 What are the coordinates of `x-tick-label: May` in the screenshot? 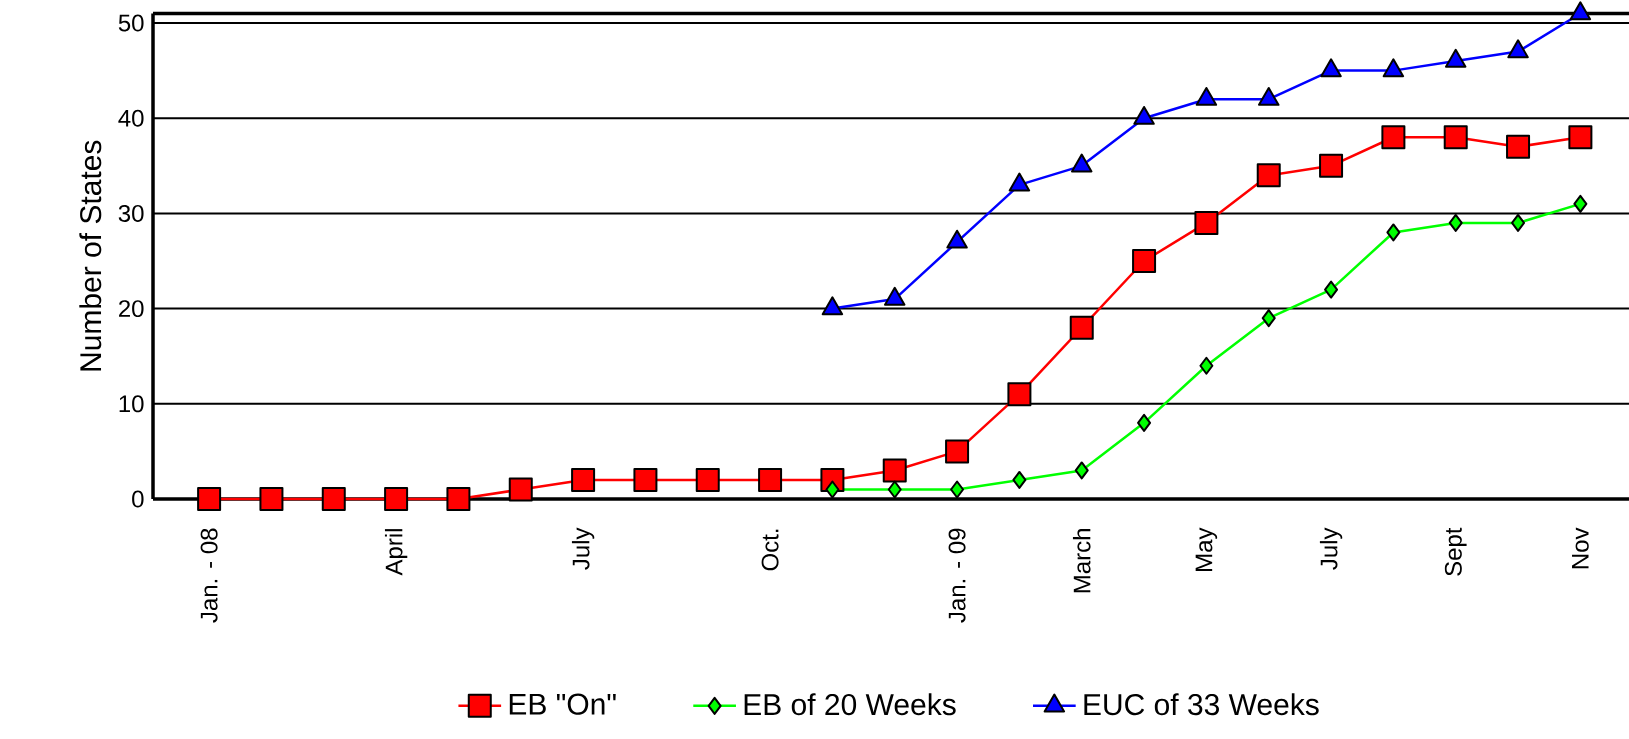 It's located at (1206, 549).